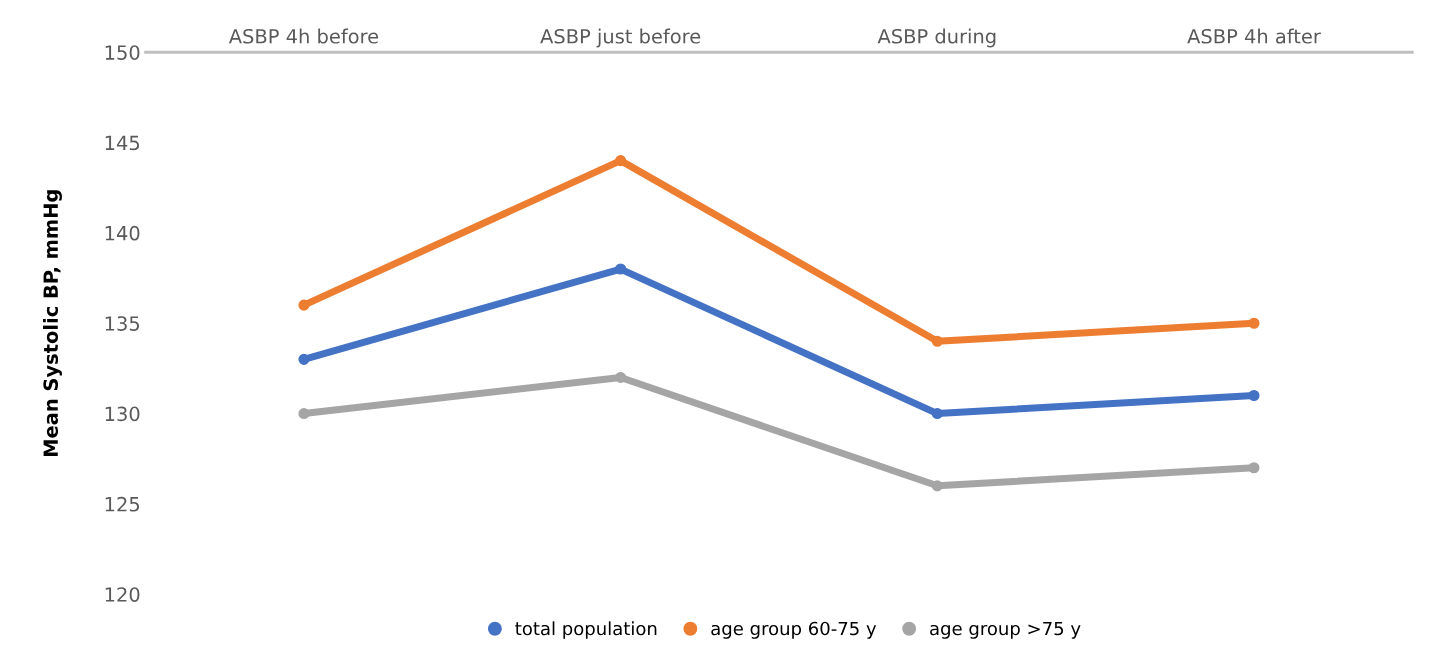 The image size is (1456, 653). I want to click on legend-label: age group 60-75 y, so click(794, 630).